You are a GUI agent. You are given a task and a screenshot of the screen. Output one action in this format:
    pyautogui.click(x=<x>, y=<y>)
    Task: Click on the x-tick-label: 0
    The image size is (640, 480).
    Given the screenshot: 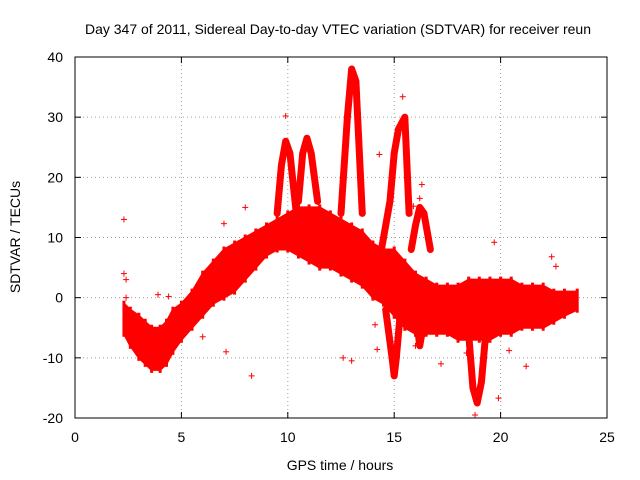 What is the action you would take?
    pyautogui.click(x=75, y=437)
    